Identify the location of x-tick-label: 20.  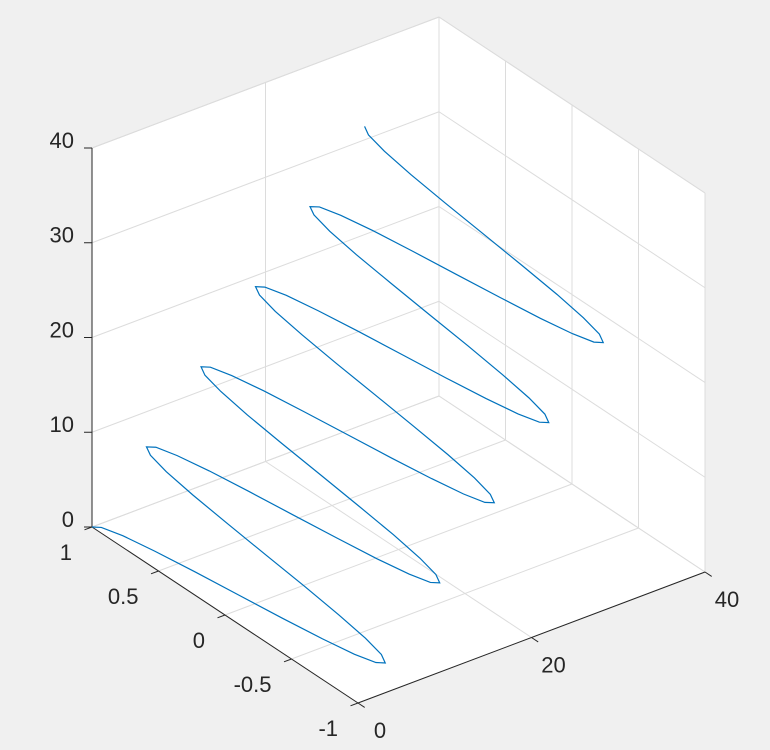
(553, 664).